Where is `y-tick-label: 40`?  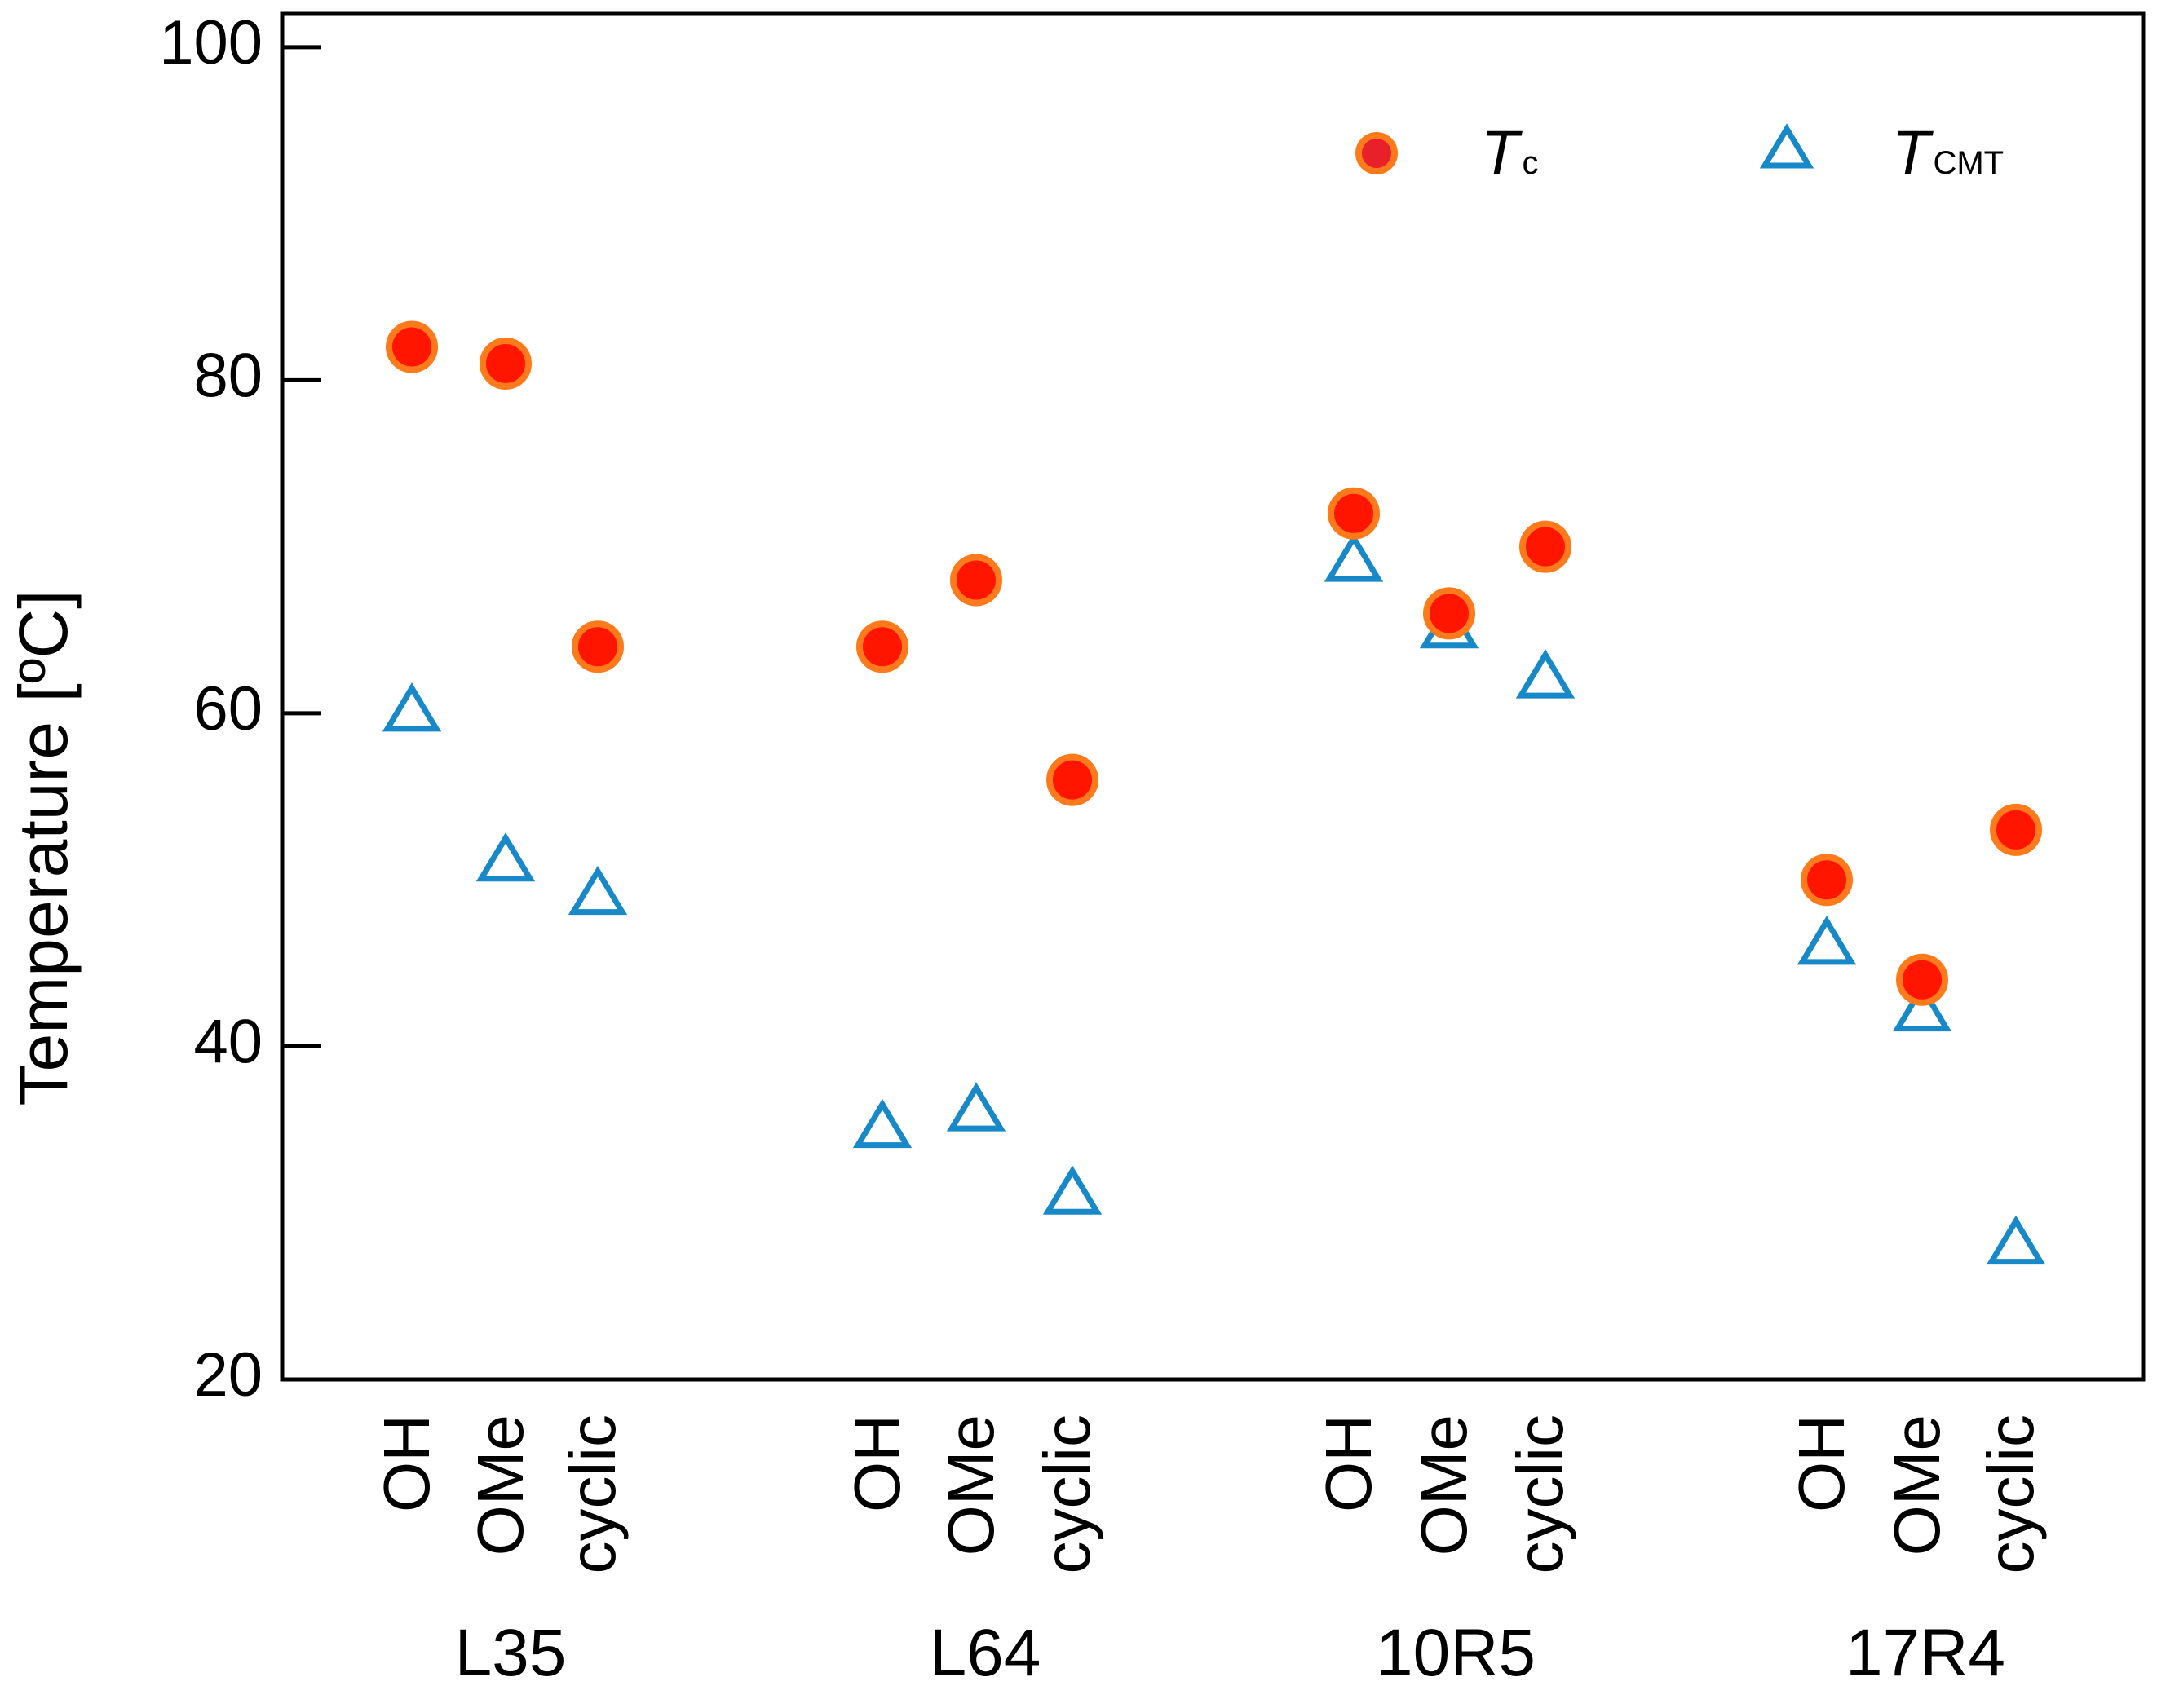 y-tick-label: 40 is located at coordinates (228, 1042).